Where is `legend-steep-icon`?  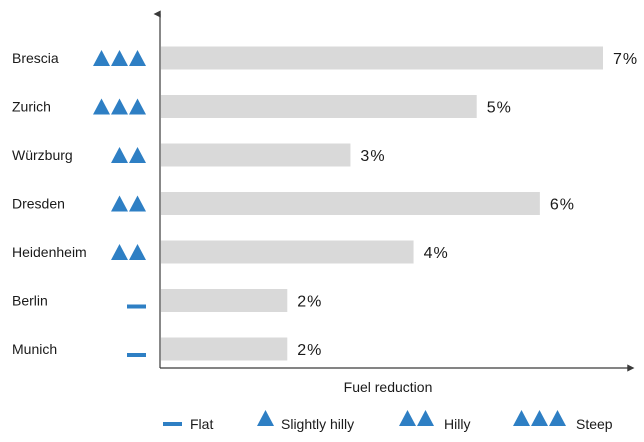
legend-steep-icon is located at coordinates (539, 418).